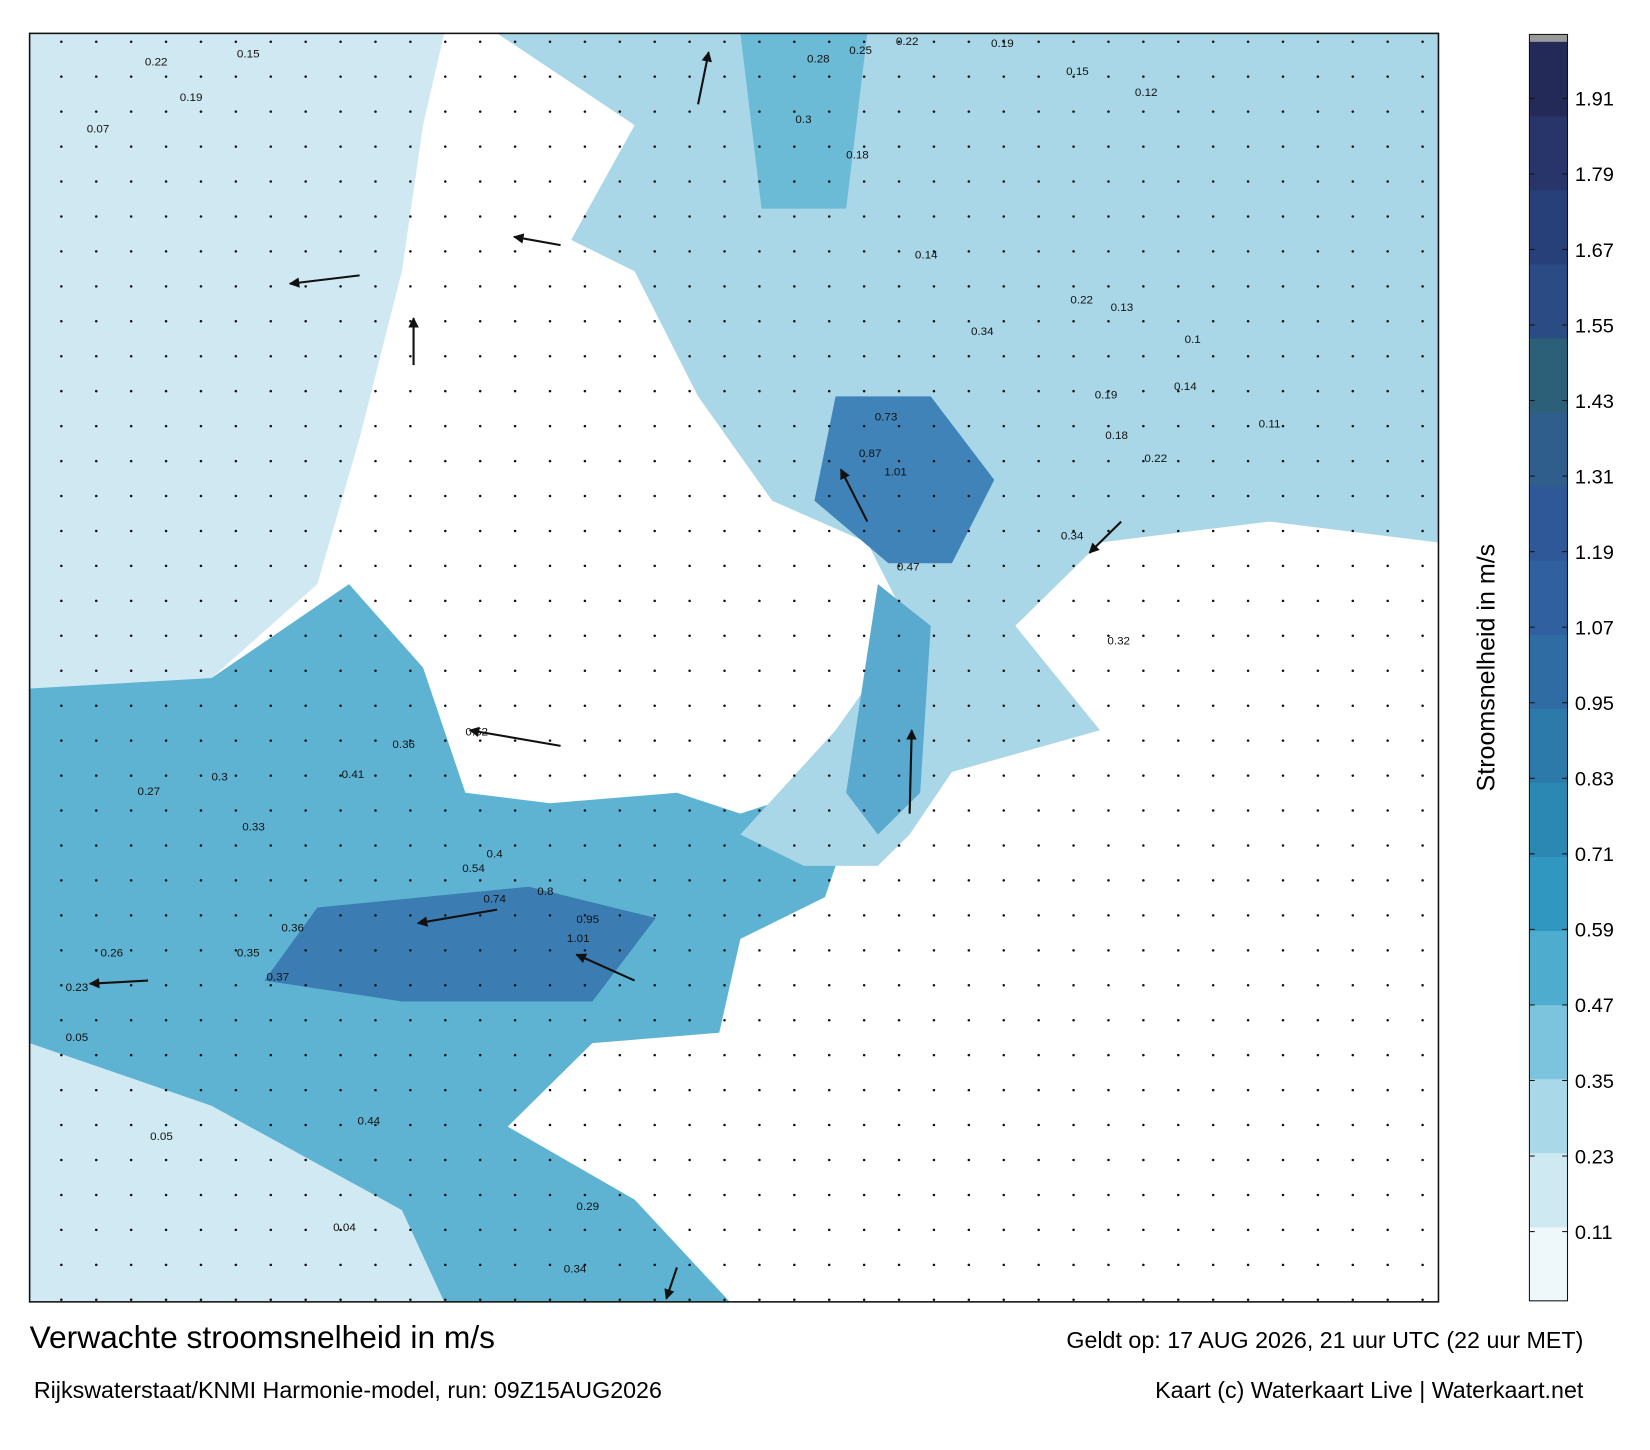  What do you see at coordinates (1118, 642) in the screenshot?
I see `current-label: 0.32` at bounding box center [1118, 642].